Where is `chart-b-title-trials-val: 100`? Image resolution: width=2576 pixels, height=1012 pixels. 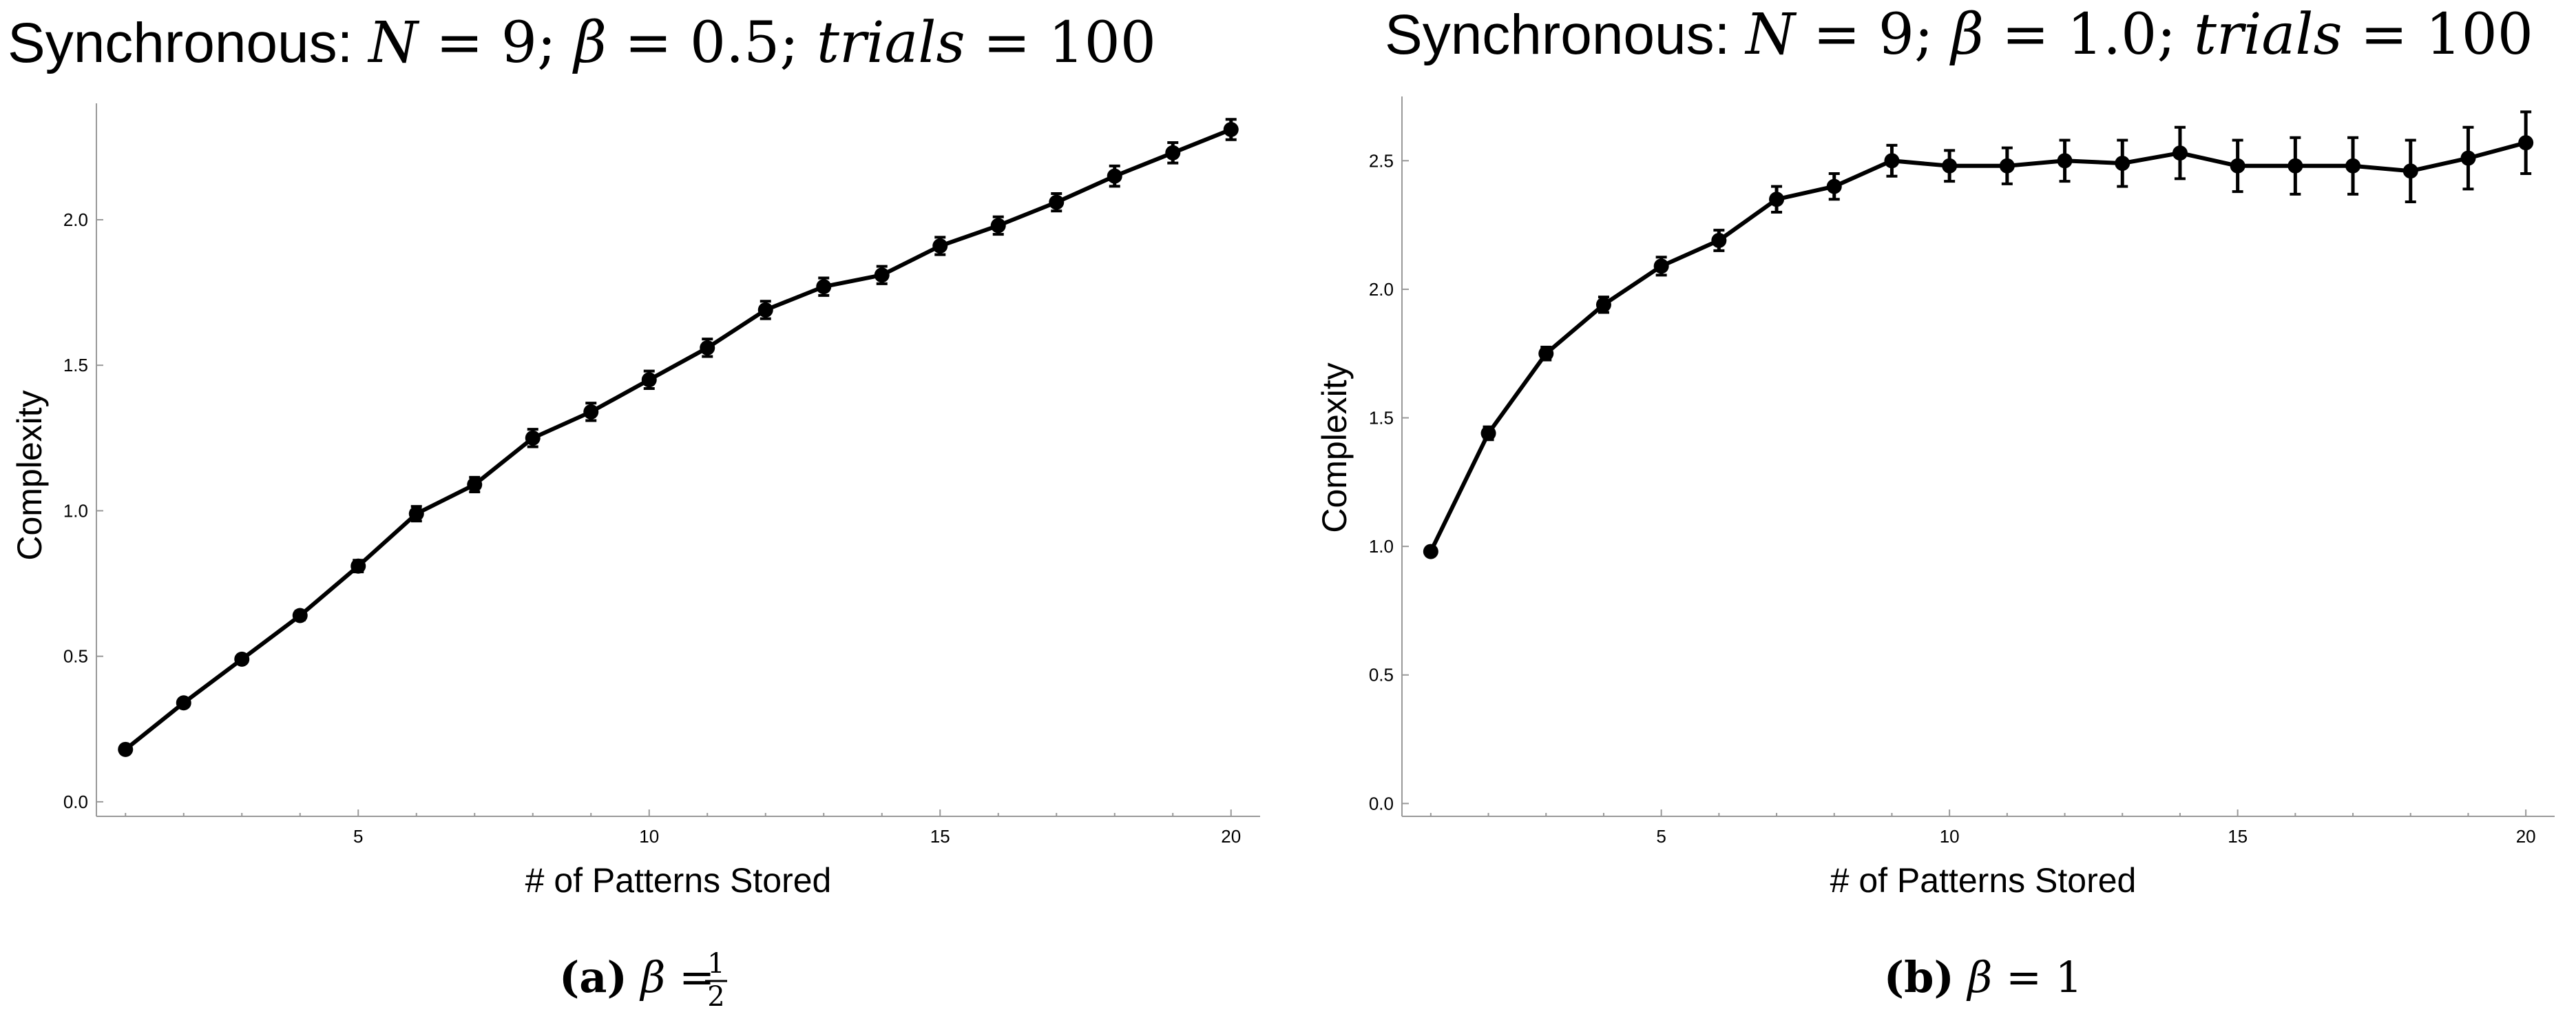 chart-b-title-trials-val: 100 is located at coordinates (2479, 35).